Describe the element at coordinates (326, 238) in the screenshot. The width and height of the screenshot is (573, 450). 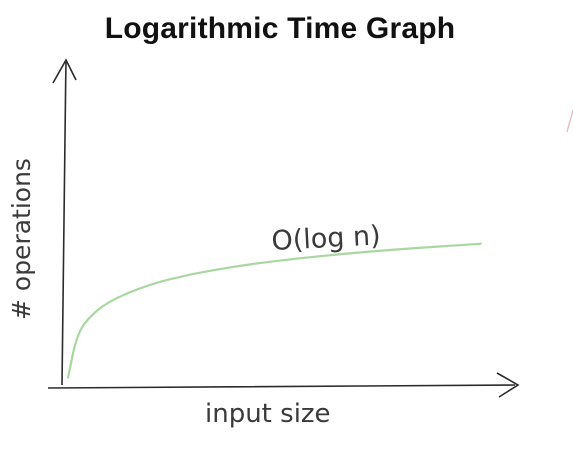
I see `series-label: O(log n)` at that location.